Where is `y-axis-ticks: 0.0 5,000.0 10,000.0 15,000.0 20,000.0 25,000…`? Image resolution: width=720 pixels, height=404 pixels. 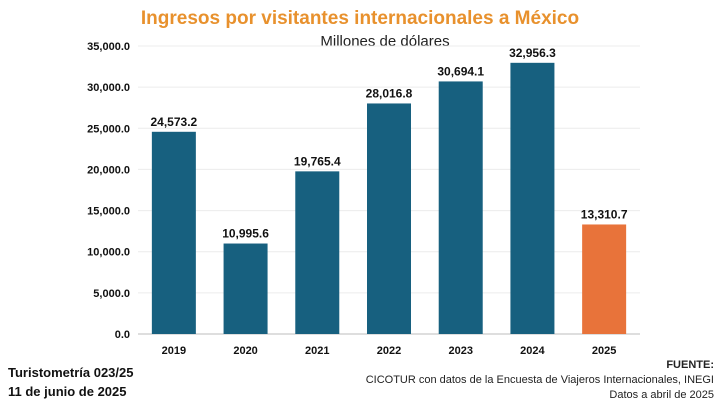 y-axis-ticks: 0.0 5,000.0 10,000.0 15,000.0 20,000.0 25,000… is located at coordinates (108, 191).